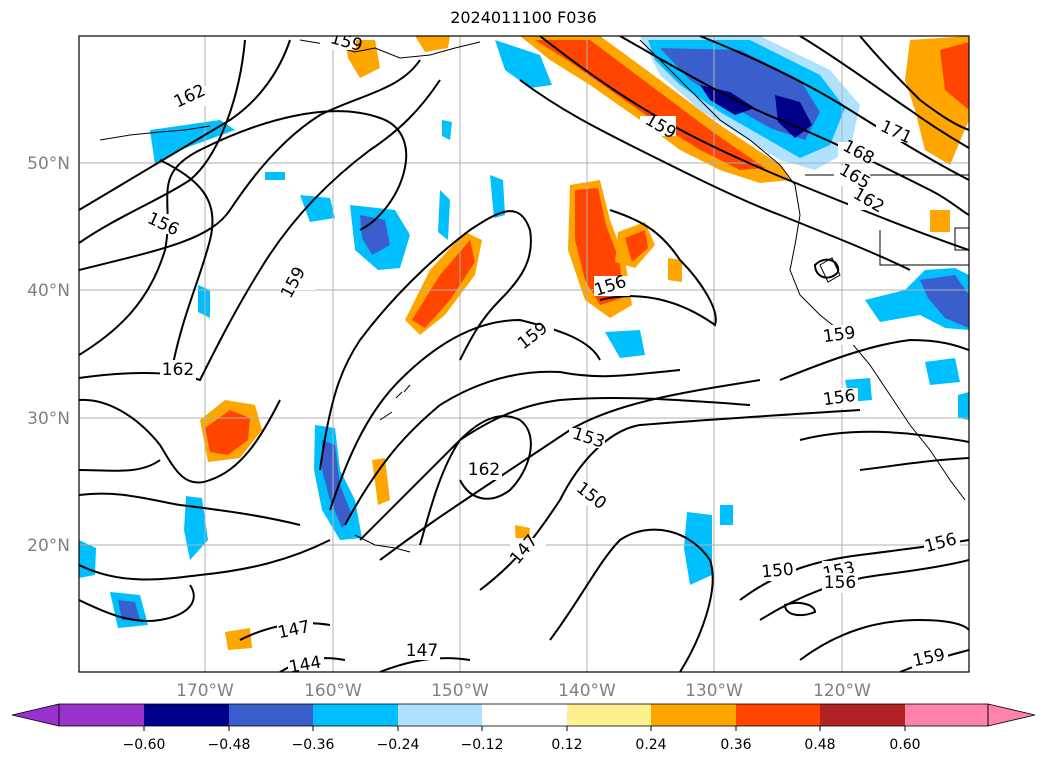  I want to click on colorbar-tick-label: 0.12, so click(566, 745).